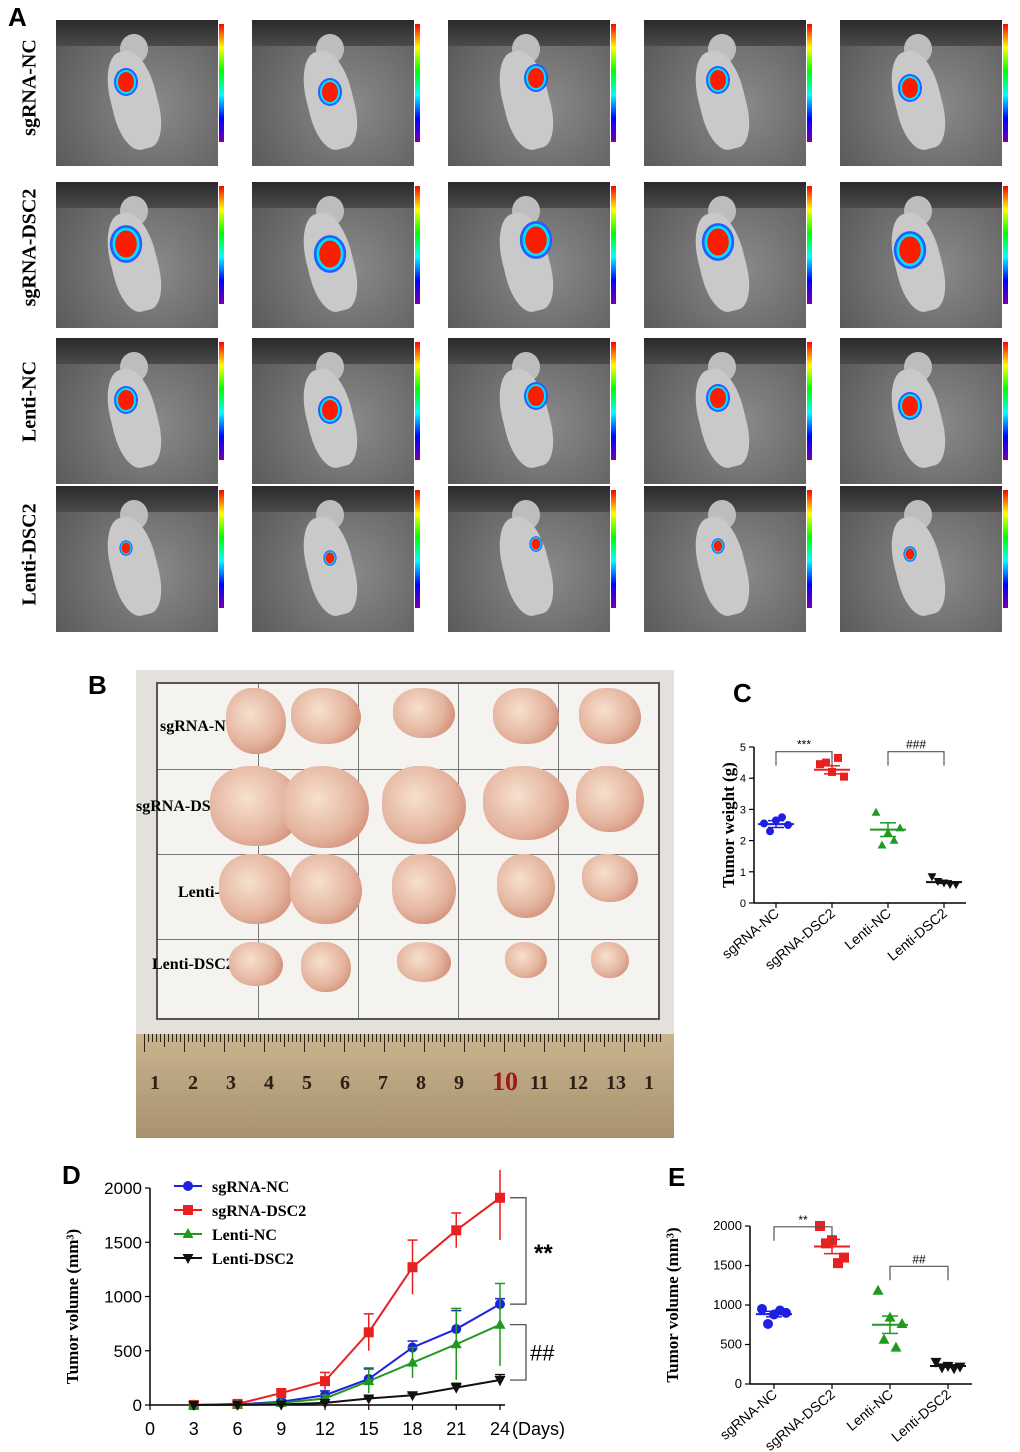  I want to click on x-tick-label: 21, so click(456, 1429).